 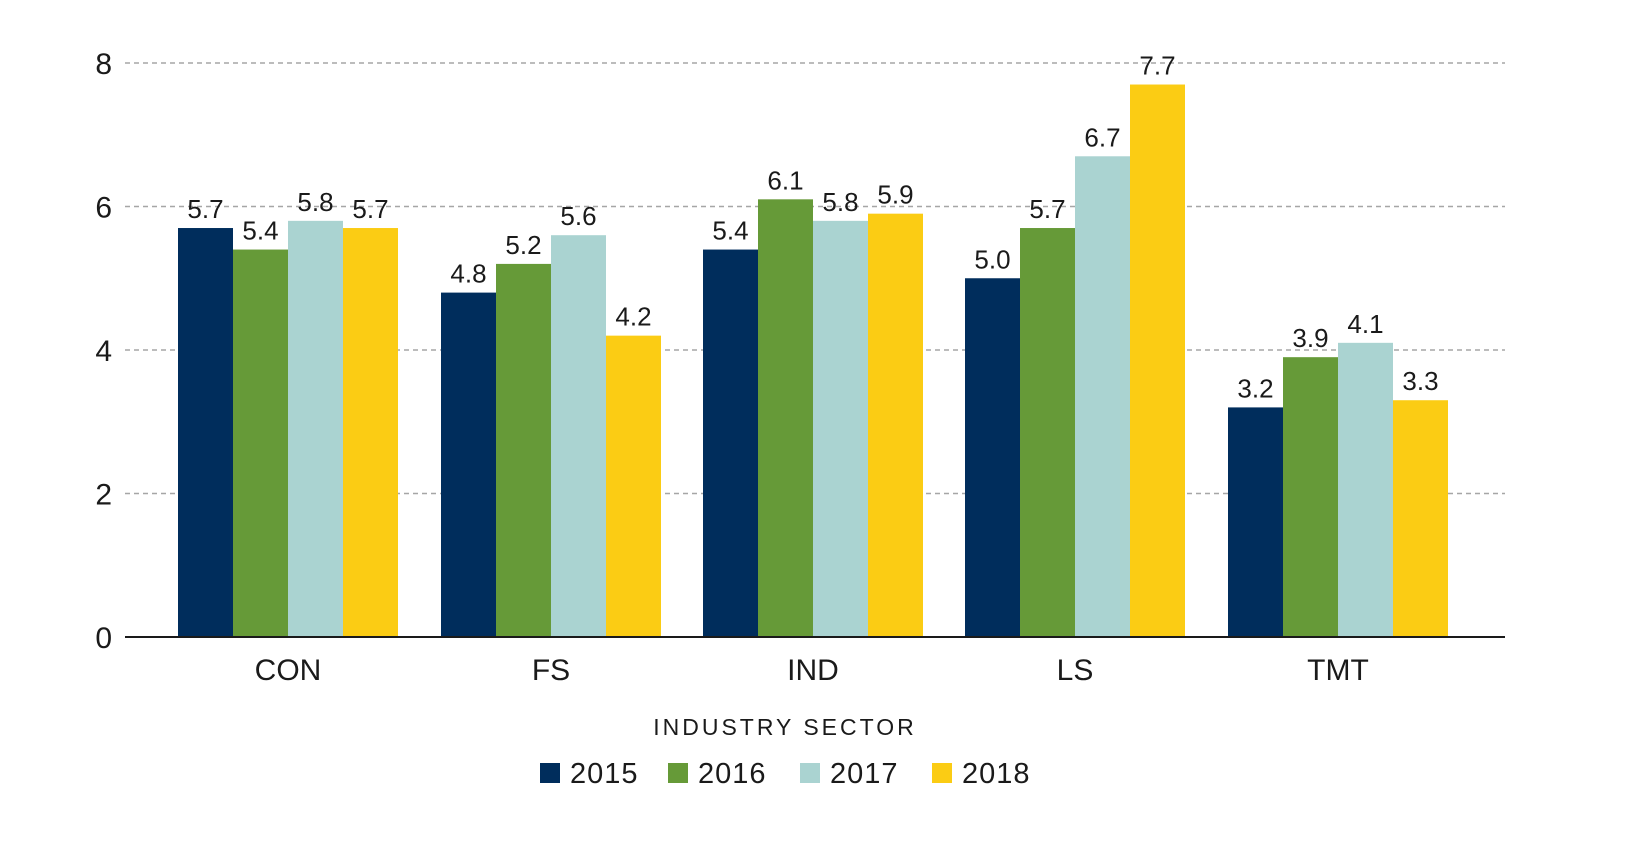 I want to click on legend-label-2017: 2017, so click(x=864, y=774).